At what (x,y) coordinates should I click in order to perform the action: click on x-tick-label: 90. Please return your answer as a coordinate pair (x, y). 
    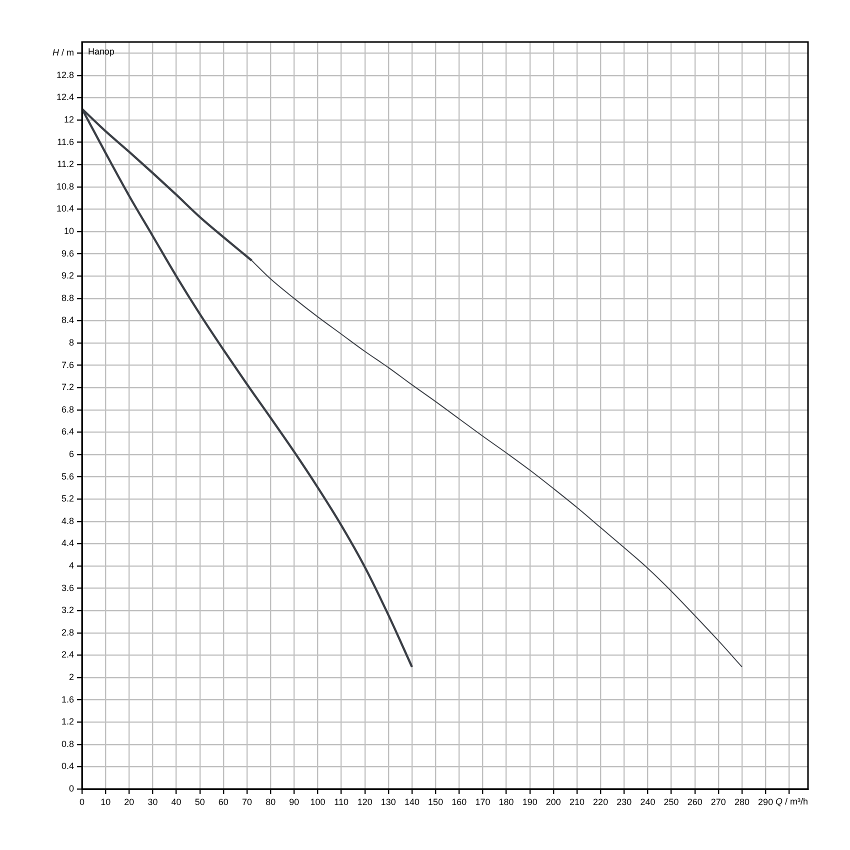
    Looking at the image, I should click on (294, 801).